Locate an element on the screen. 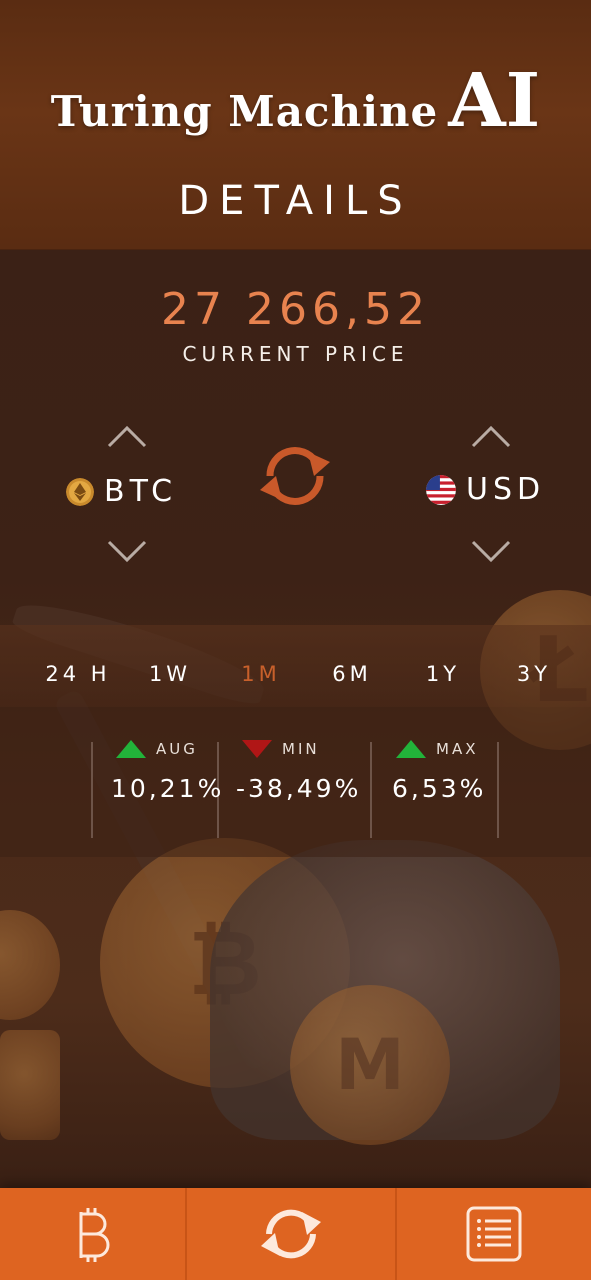 This screenshot has height=1280, width=591. stat-avg-label: AUG is located at coordinates (177, 749).